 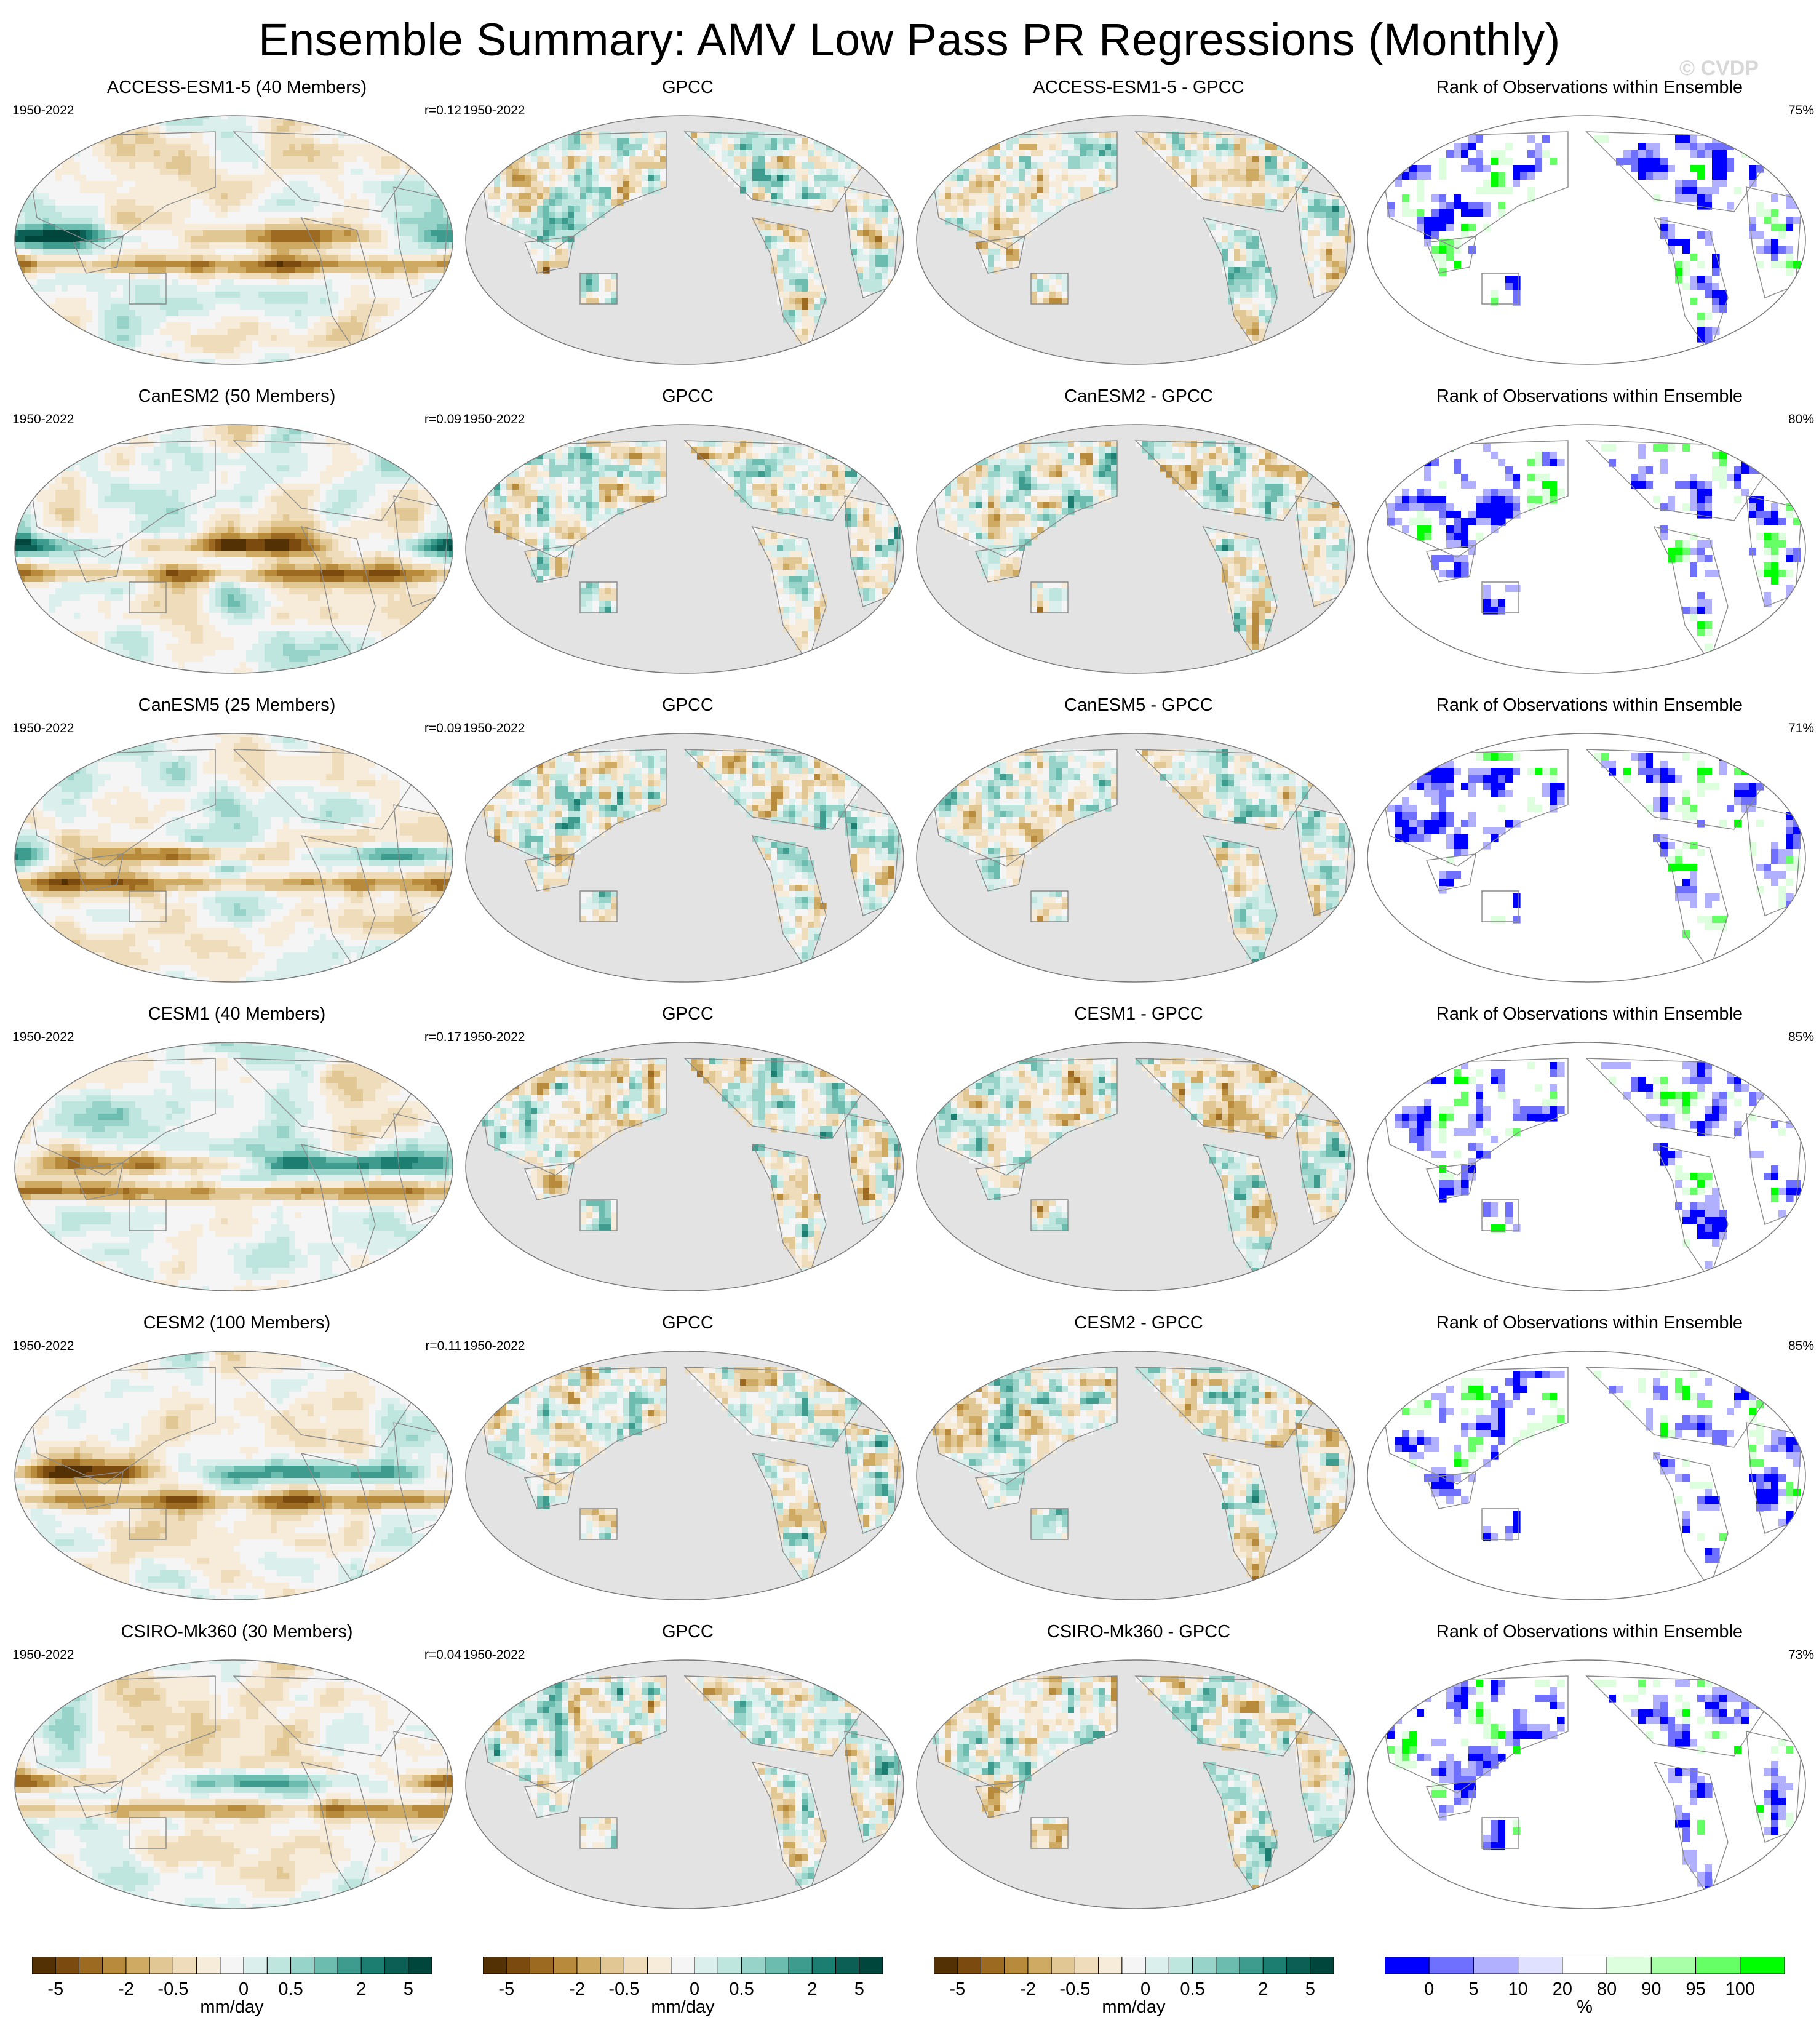 What do you see at coordinates (1695, 1989) in the screenshot?
I see `colorbar-tick-label: 95` at bounding box center [1695, 1989].